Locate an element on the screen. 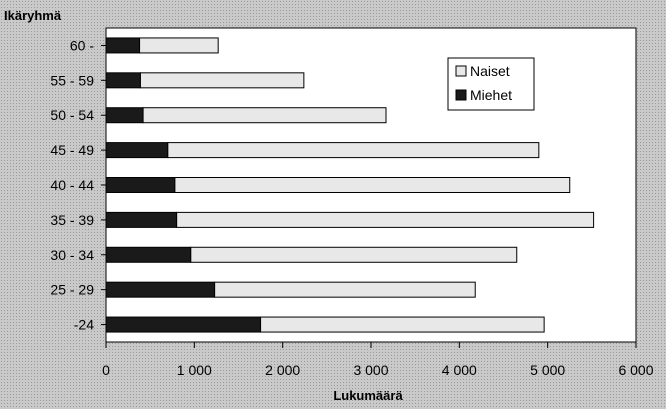 The height and width of the screenshot is (409, 666). y-tick-label: 30 - 34 is located at coordinates (72, 255).